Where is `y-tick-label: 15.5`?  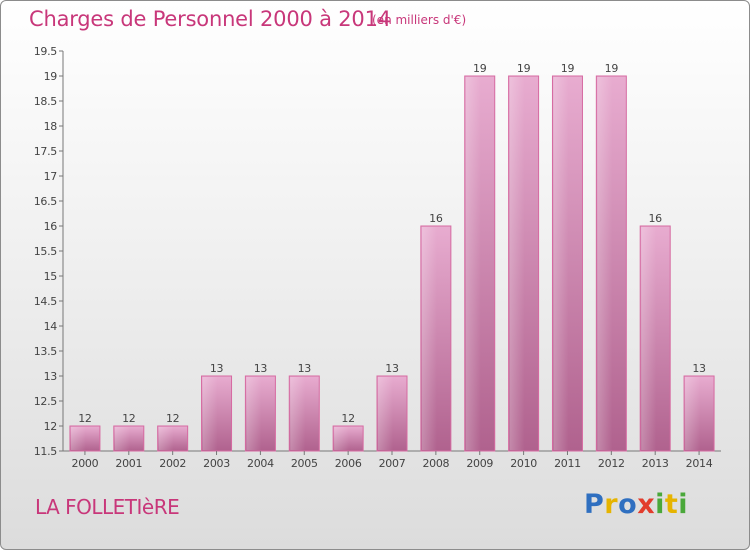
y-tick-label: 15.5 is located at coordinates (46, 251).